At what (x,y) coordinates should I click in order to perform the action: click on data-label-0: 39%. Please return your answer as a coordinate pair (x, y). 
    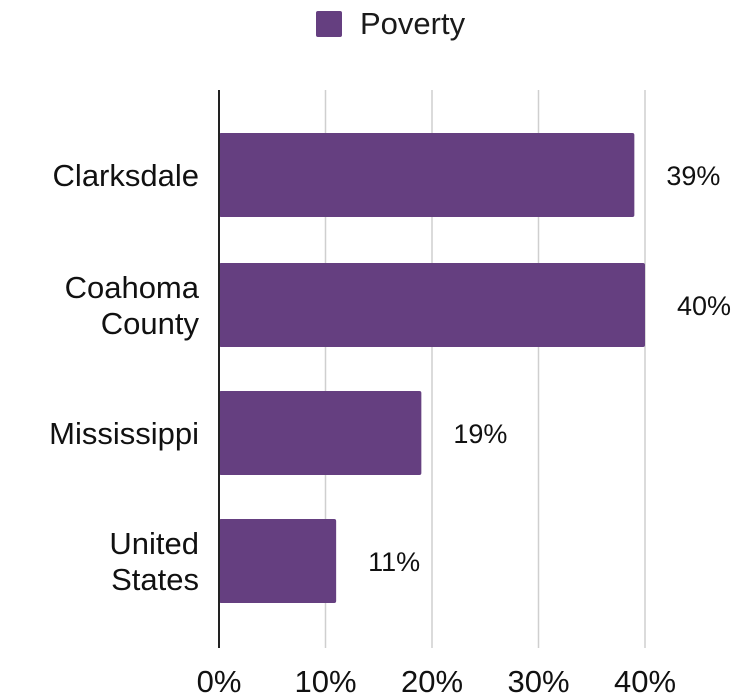
    Looking at the image, I should click on (693, 176).